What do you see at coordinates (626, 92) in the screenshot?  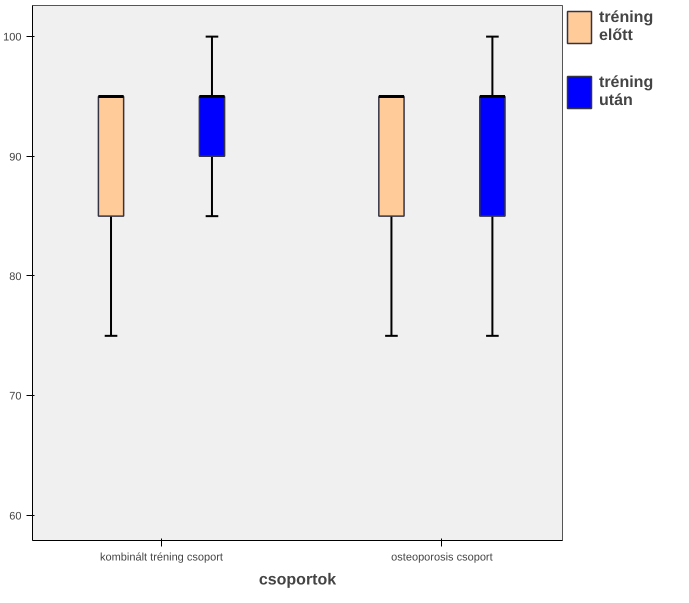 I see `legend-label: tréning után` at bounding box center [626, 92].